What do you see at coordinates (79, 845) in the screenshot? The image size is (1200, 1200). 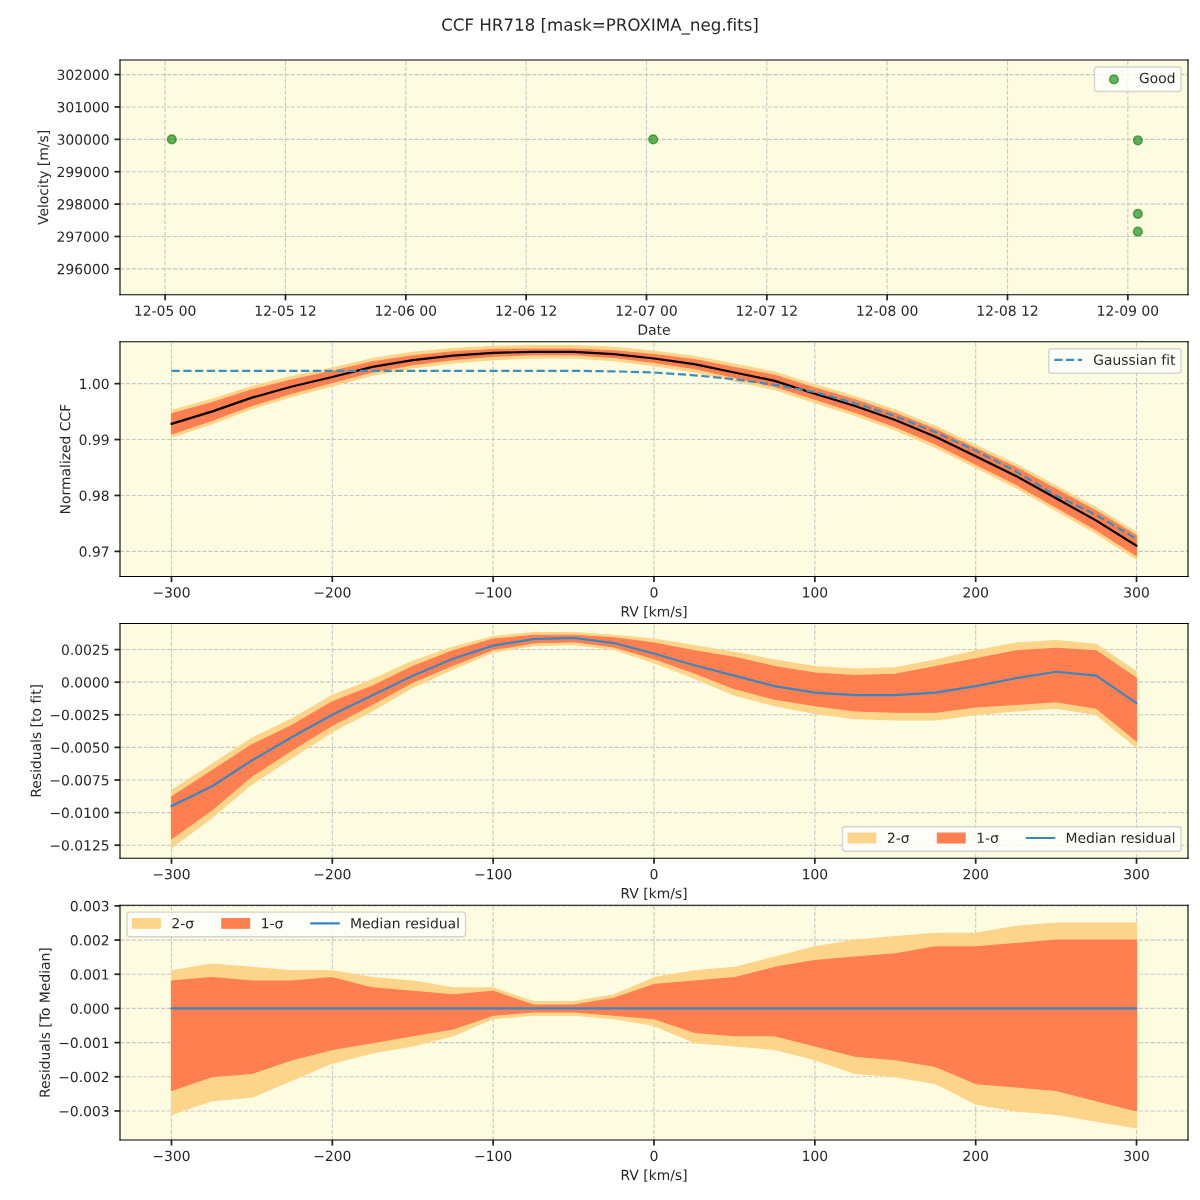 I see `y-tick-label: −0.0125` at bounding box center [79, 845].